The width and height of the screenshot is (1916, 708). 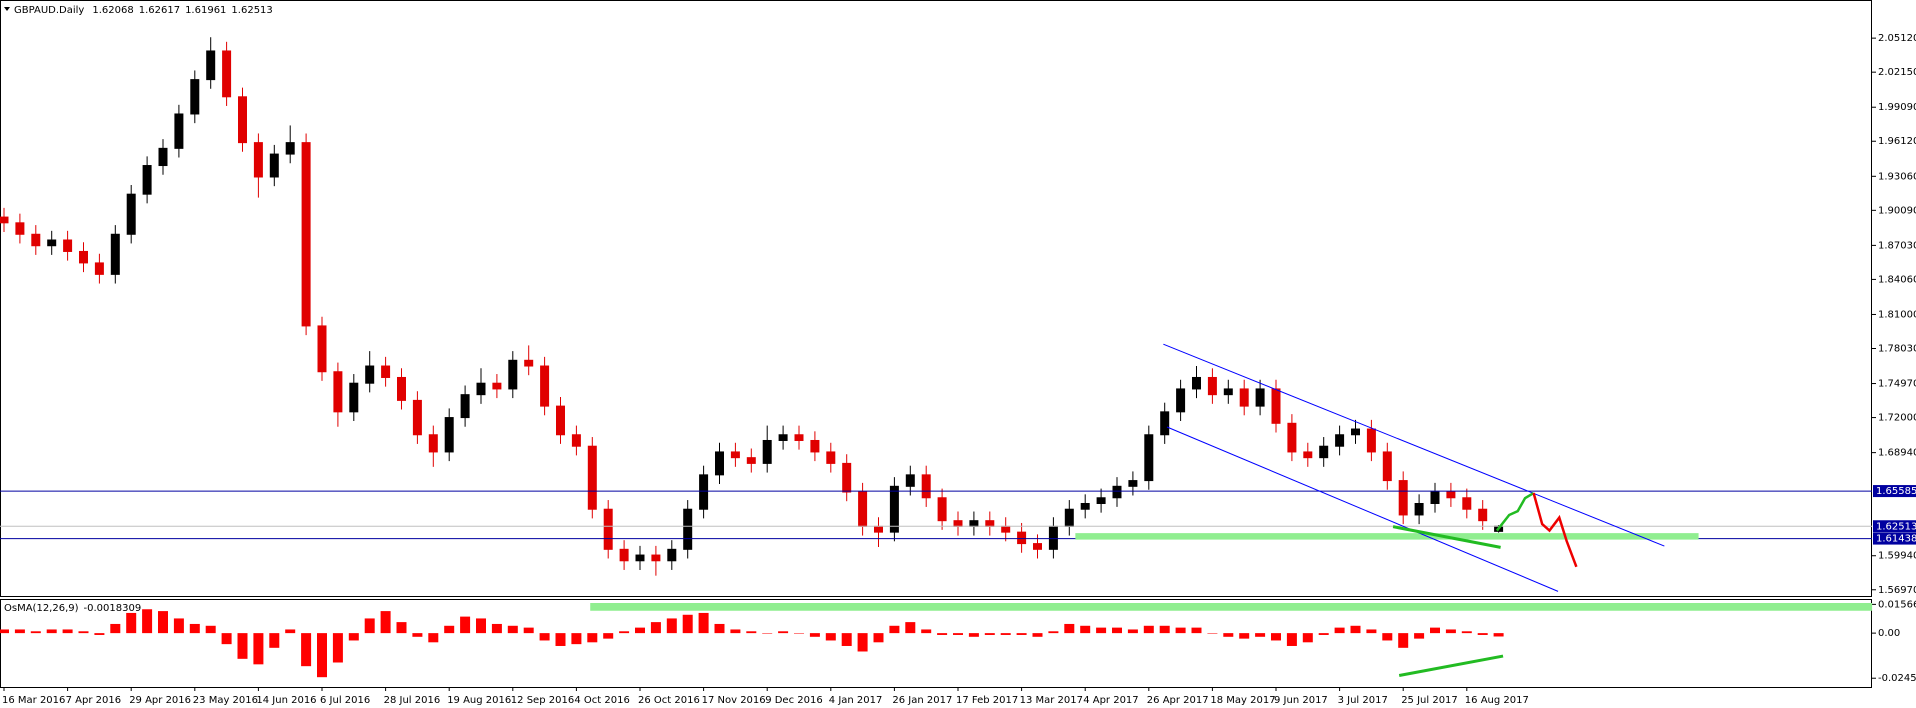 What do you see at coordinates (33, 700) in the screenshot?
I see `x-tick-label: 16 Mar 2016` at bounding box center [33, 700].